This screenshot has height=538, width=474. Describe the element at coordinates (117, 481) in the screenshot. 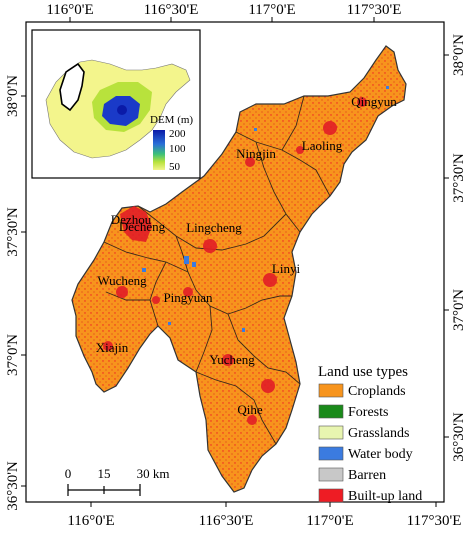

I see `scale-bar: 0 15 30 km` at that location.